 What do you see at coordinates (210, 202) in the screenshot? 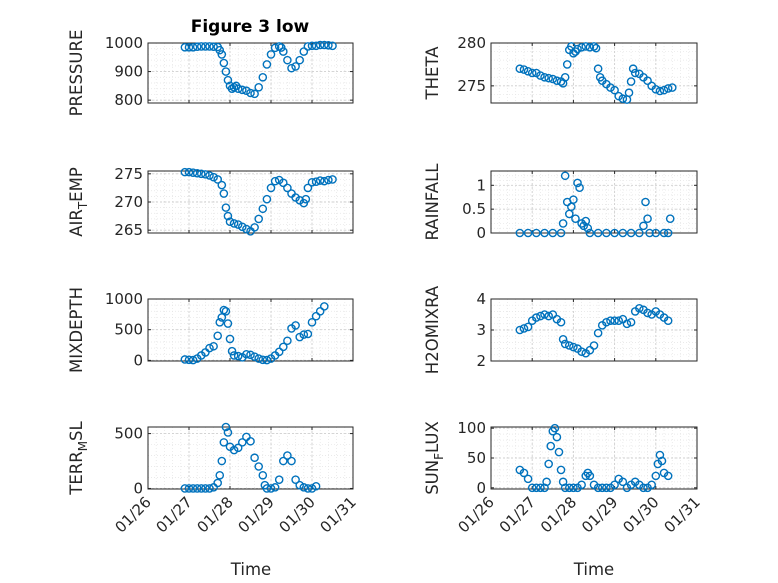
I see `panel-3: 265 270 275 AIRTEMP` at bounding box center [210, 202].